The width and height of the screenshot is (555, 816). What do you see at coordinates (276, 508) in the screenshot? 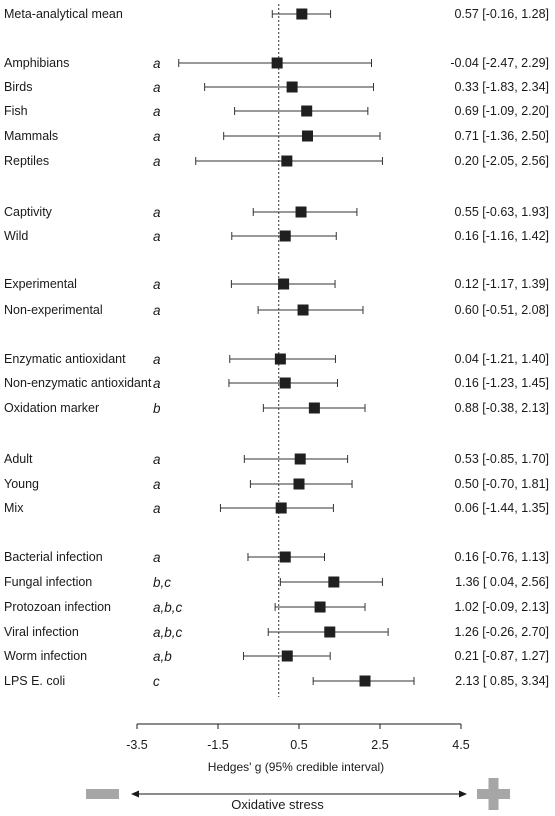
I see `forest-row: Mix a 0.06 [-1.44, 1.35]` at bounding box center [276, 508].